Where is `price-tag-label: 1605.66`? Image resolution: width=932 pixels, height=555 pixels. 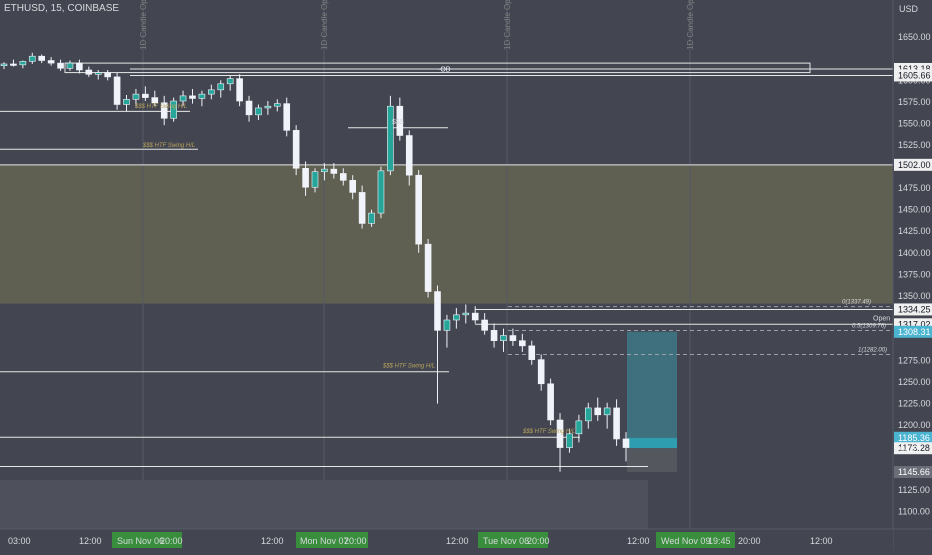 price-tag-label: 1605.66 is located at coordinates (914, 75).